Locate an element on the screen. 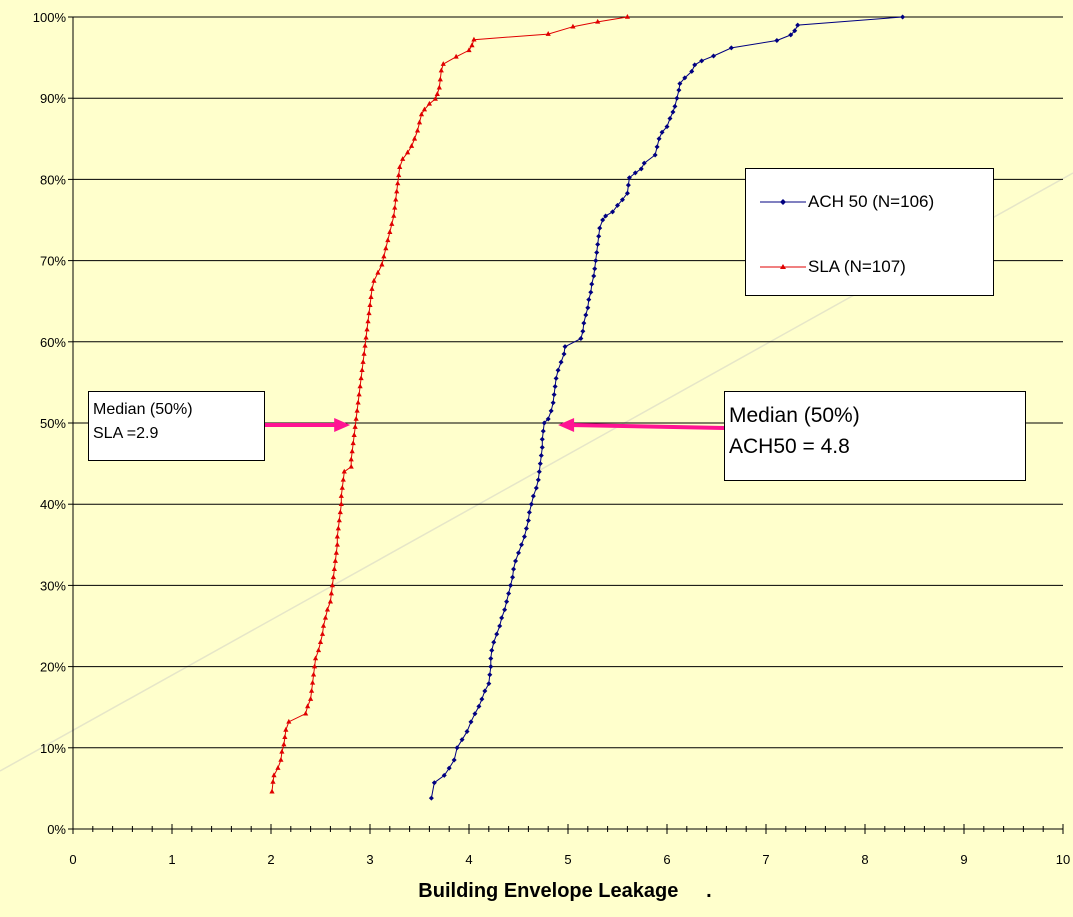 Image resolution: width=1073 pixels, height=917 pixels. legend-label-sla: SLA (N=107) is located at coordinates (857, 266).